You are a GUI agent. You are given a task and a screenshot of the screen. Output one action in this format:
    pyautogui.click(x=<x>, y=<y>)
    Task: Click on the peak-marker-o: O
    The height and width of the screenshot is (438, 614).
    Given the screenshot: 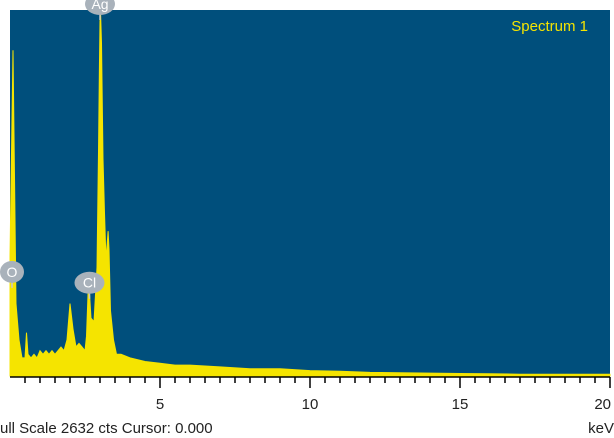 What is the action you would take?
    pyautogui.click(x=12, y=274)
    